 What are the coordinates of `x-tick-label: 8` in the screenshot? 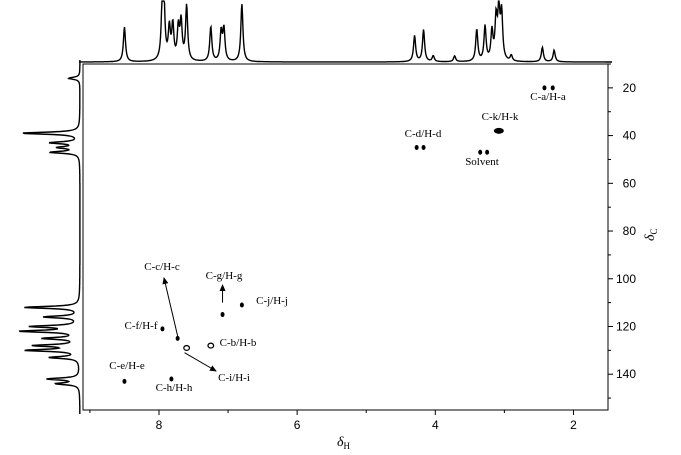 It's located at (159, 425).